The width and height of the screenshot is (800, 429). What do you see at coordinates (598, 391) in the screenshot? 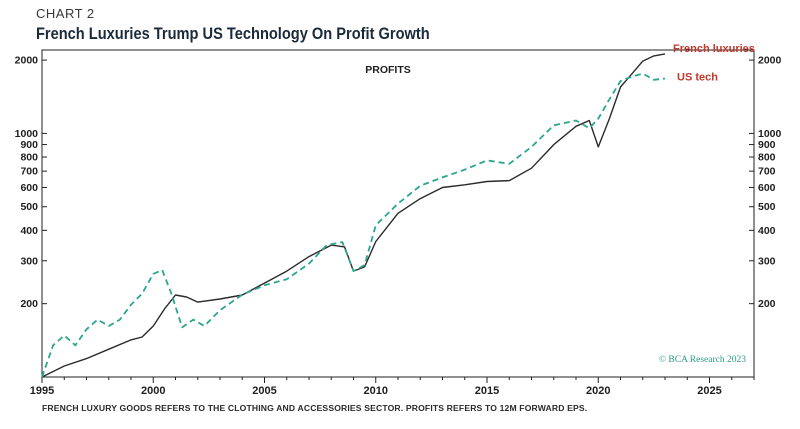
I see `x-tick-label: 2020` at bounding box center [598, 391].